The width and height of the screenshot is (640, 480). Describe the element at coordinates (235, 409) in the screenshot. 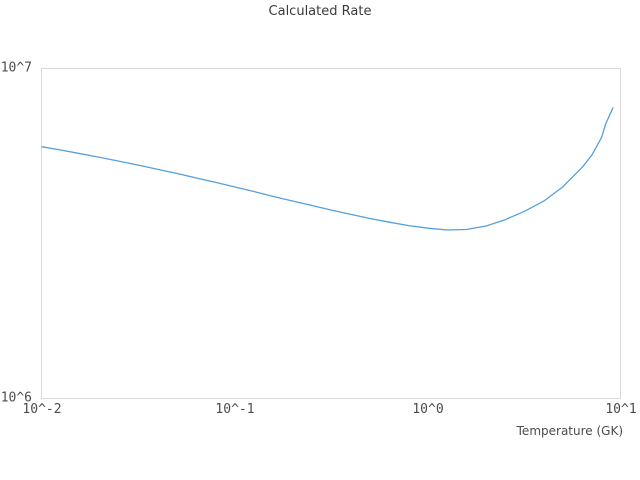

I see `x-tick-label-1e-1: 10^-1` at that location.